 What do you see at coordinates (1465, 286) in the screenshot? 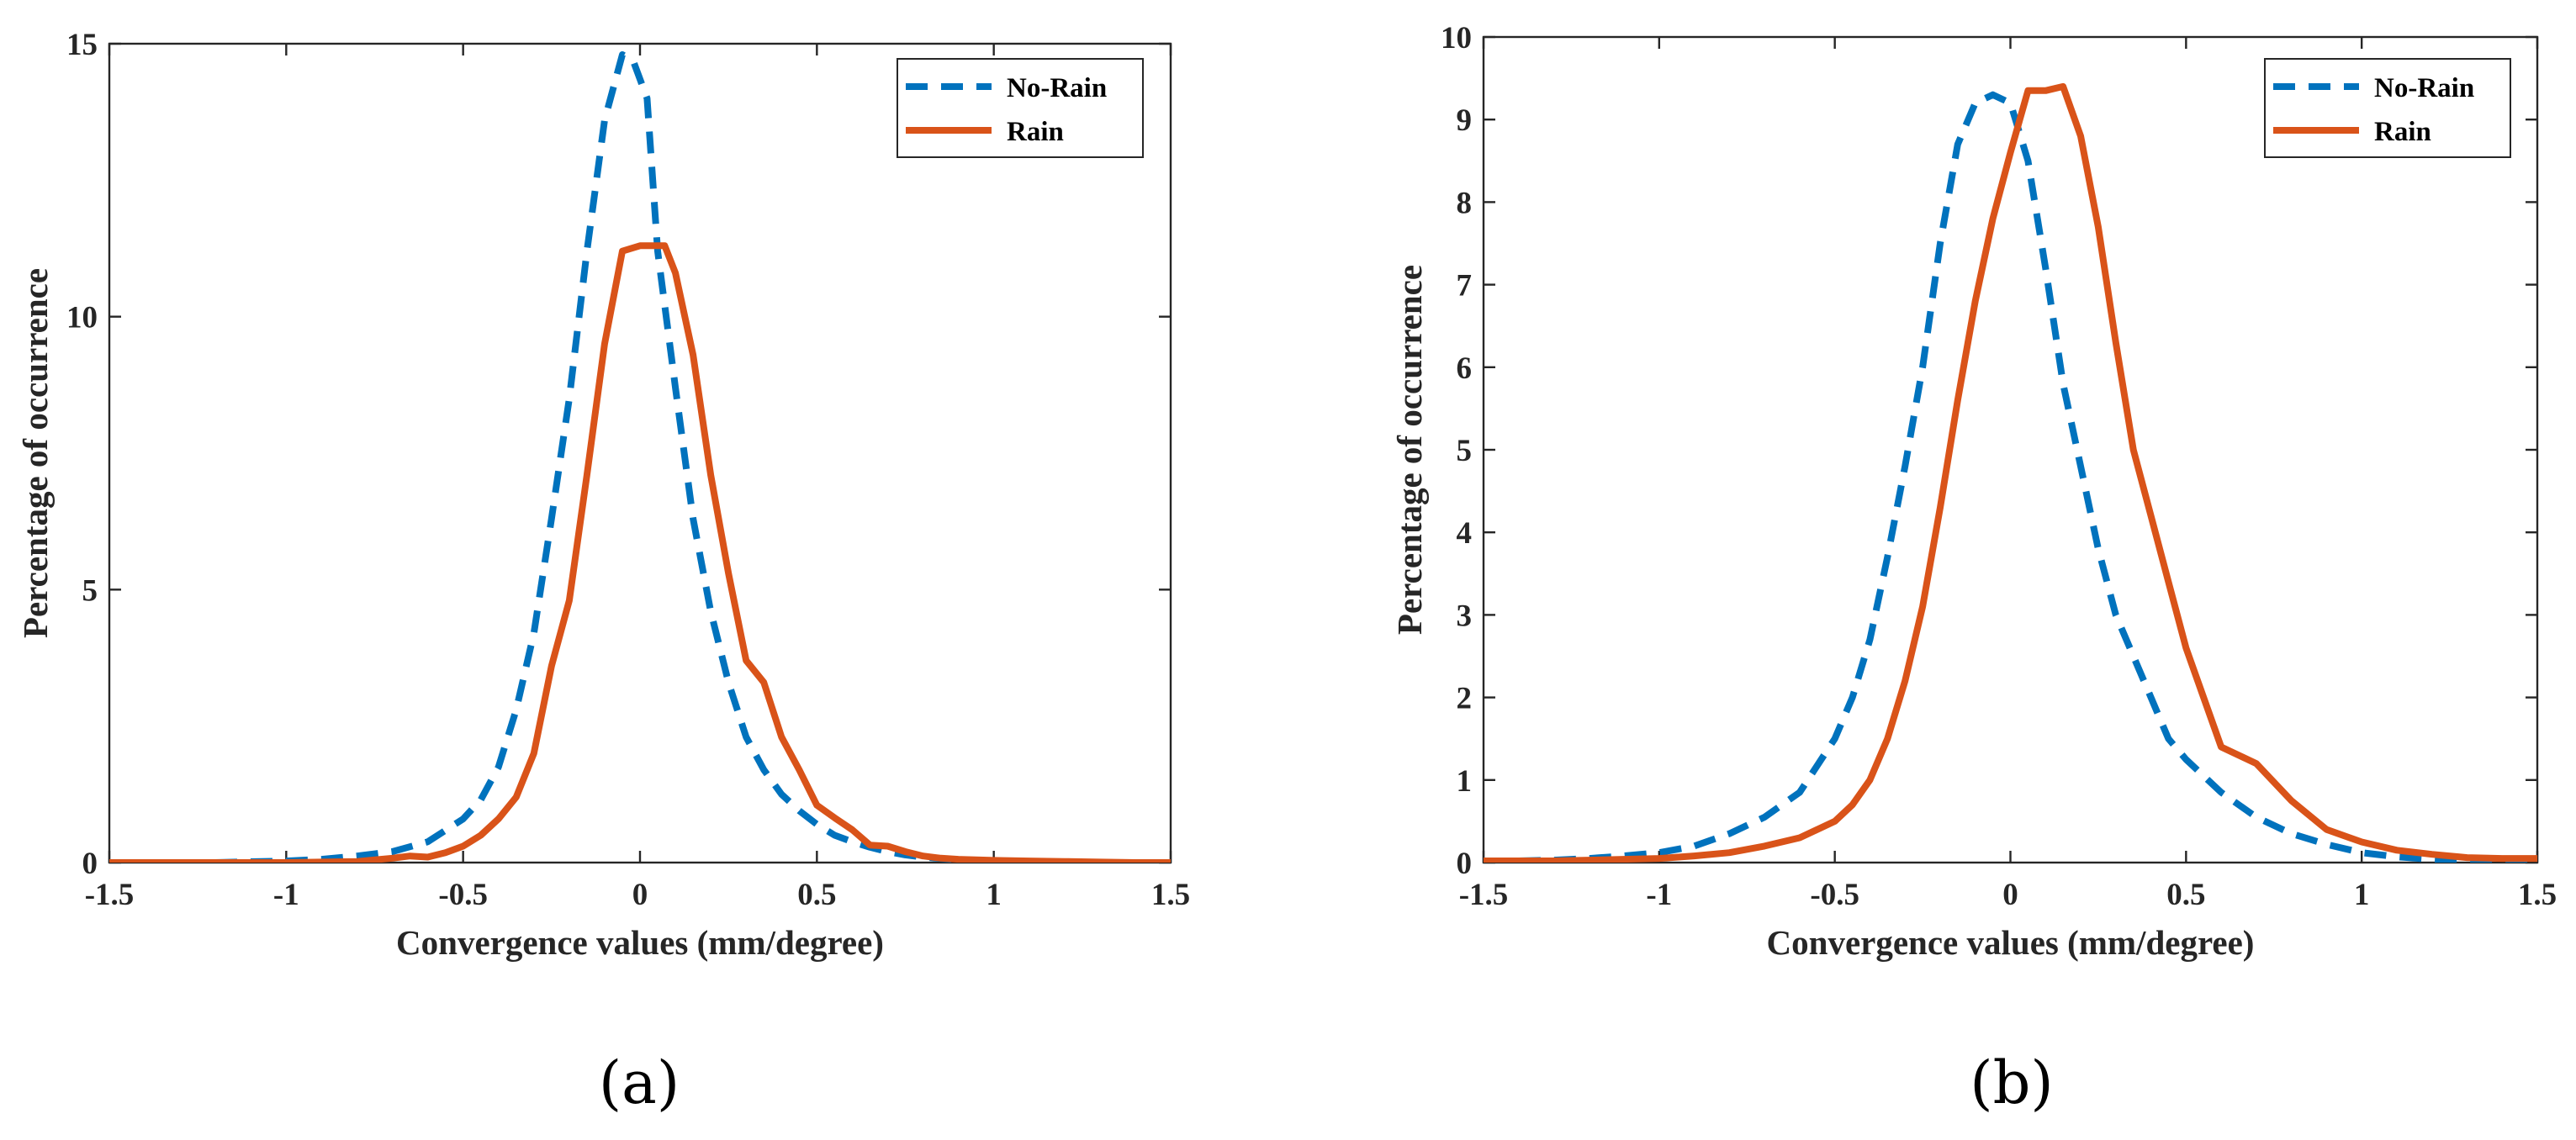
I see `y-tick-label: 7` at bounding box center [1465, 286].